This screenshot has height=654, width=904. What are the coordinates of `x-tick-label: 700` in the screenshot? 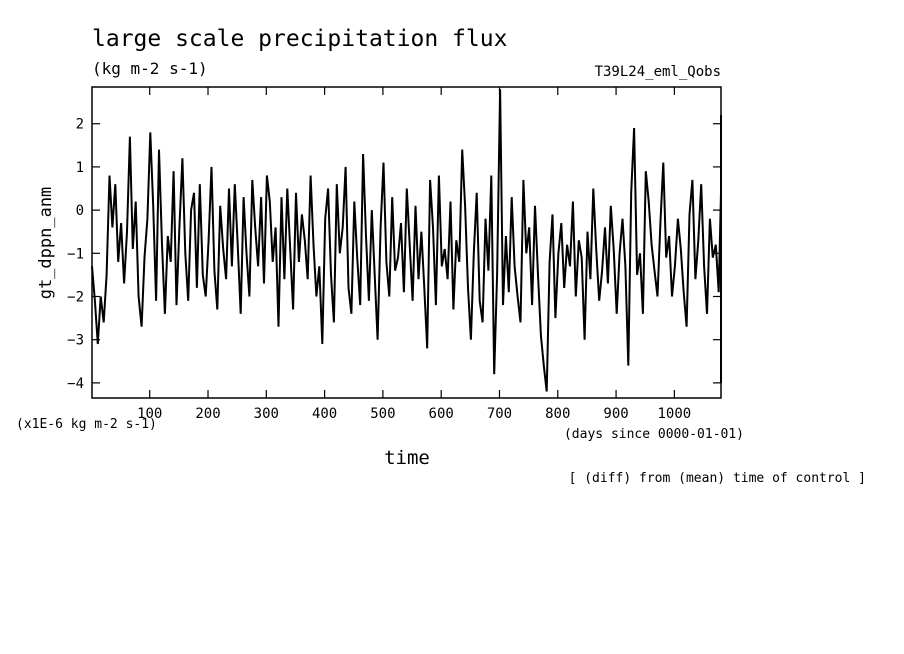 It's located at (499, 414).